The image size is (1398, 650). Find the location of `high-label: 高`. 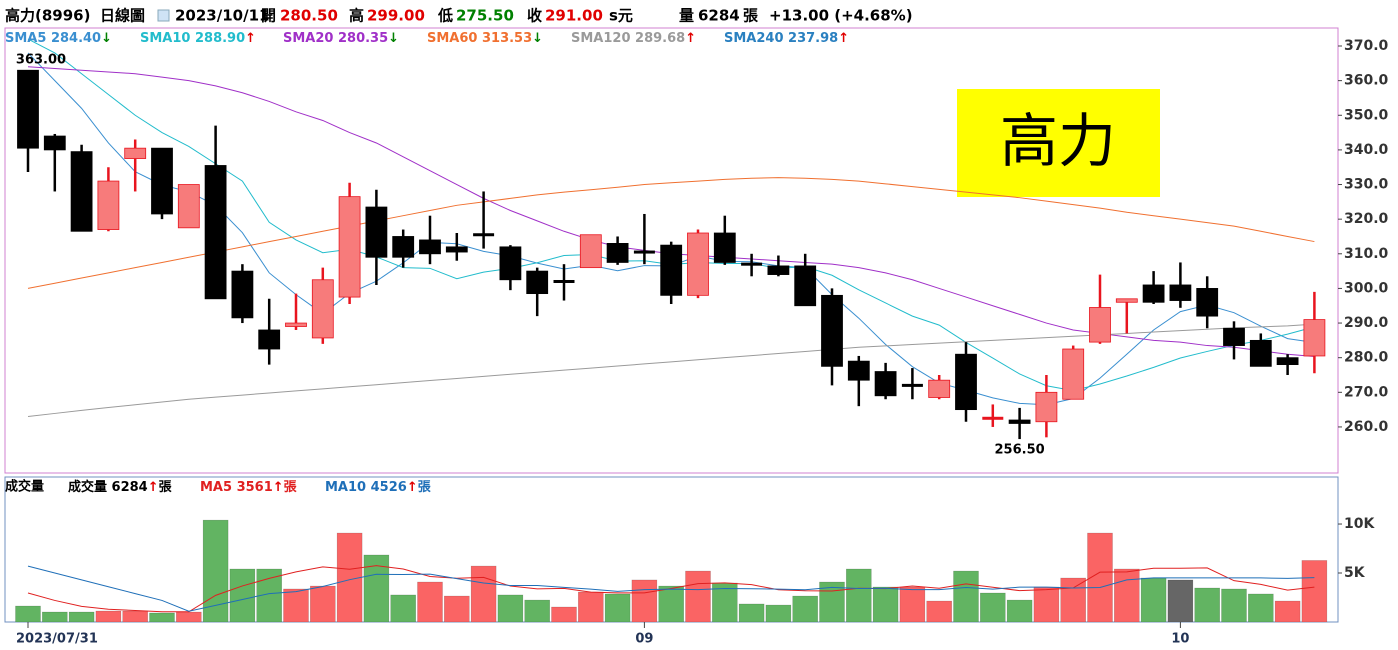

high-label: 高 is located at coordinates (356, 16).